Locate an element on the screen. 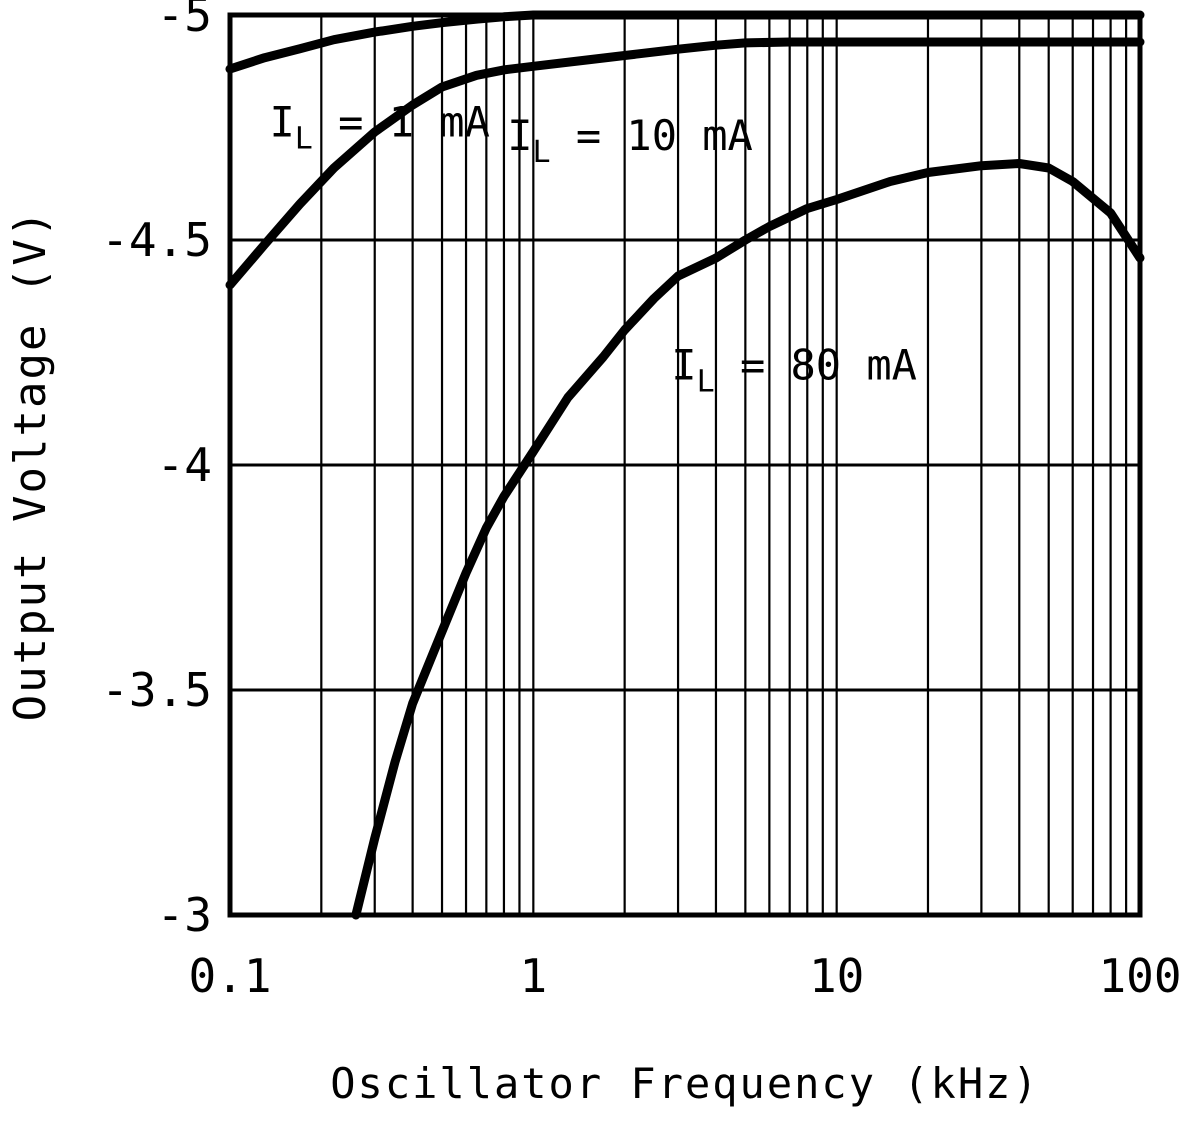 The height and width of the screenshot is (1125, 1185). y-tick-label: -4.5 is located at coordinates (156, 240).